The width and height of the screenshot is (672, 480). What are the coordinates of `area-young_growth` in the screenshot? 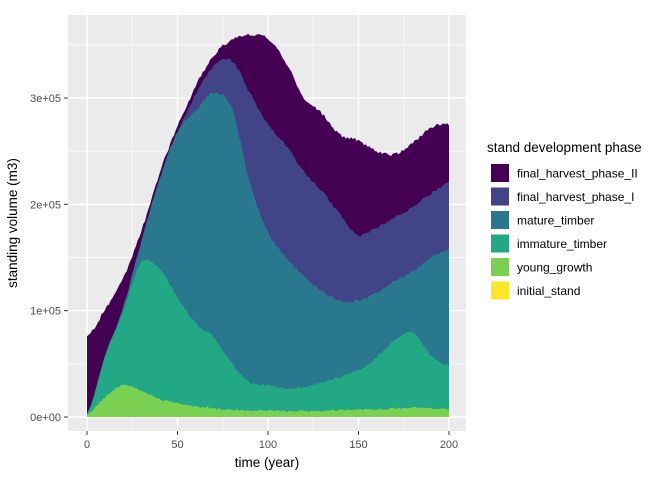 It's located at (268, 400).